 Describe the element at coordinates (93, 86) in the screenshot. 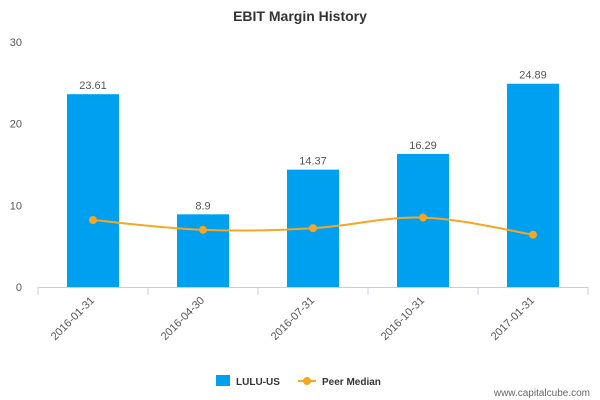

I see `bar-data-label: 23.61` at that location.